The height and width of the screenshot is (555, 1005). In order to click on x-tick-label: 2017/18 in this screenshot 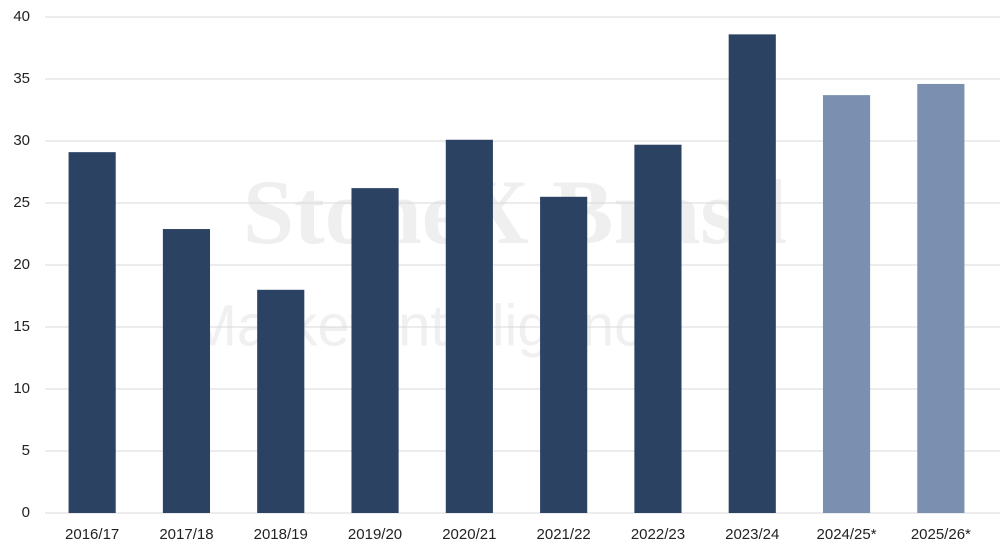, I will do `click(186, 534)`.